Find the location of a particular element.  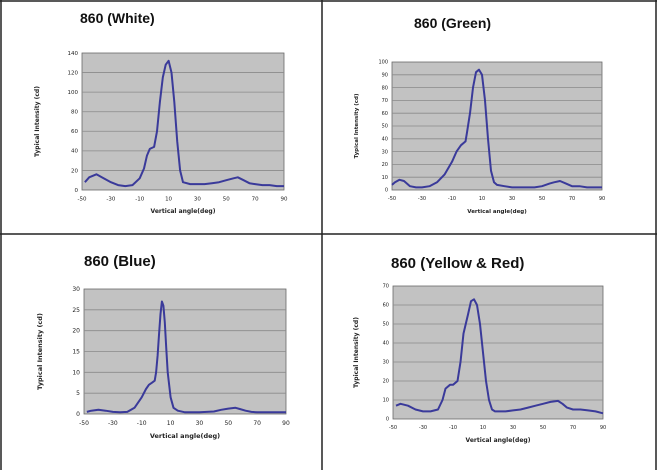

y-tick-label: 25 is located at coordinates (76, 310).